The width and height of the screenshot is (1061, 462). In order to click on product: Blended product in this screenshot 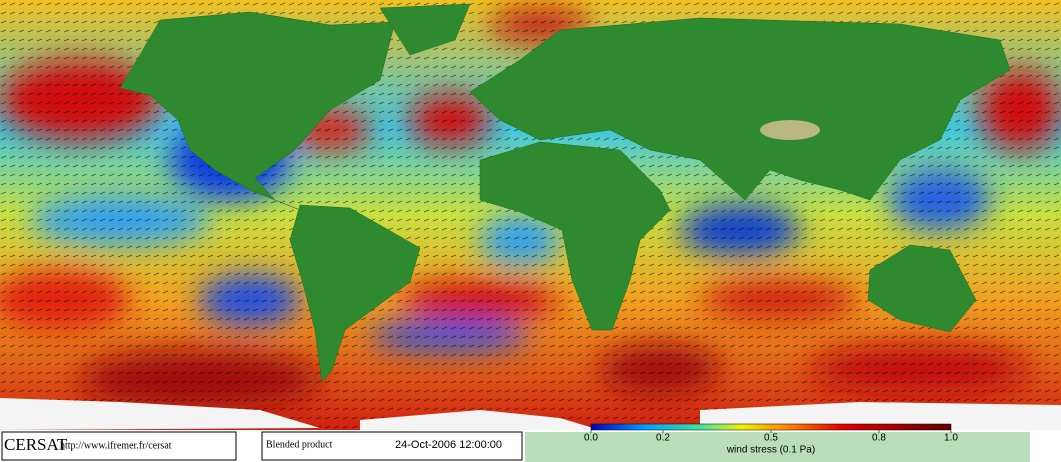, I will do `click(299, 444)`.